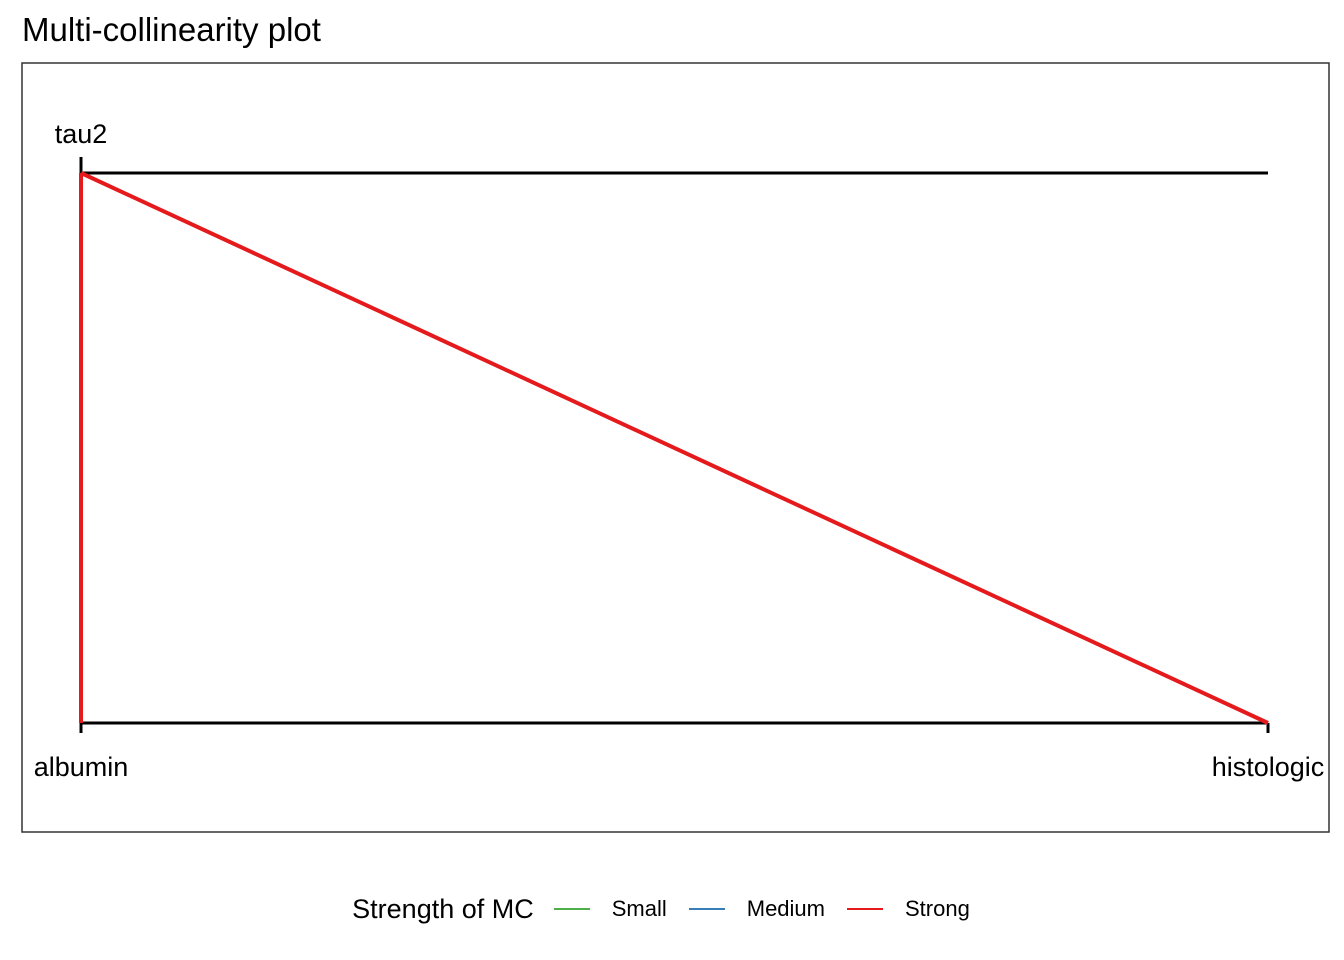 This screenshot has width=1344, height=960. What do you see at coordinates (81, 134) in the screenshot?
I see `node-label-tau2: tau2` at bounding box center [81, 134].